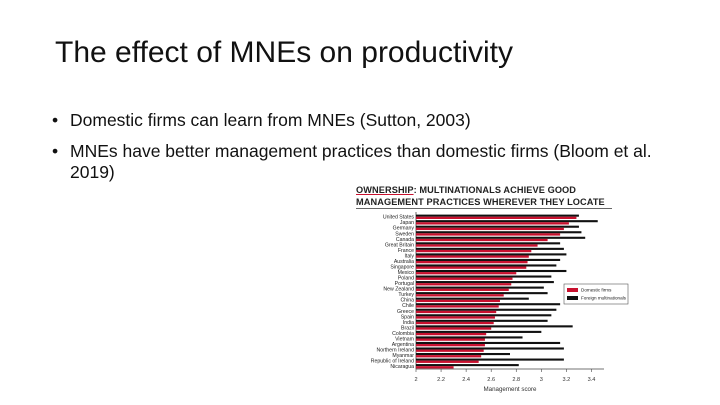  Describe the element at coordinates (567, 380) in the screenshot. I see `x-tick-label: 3.2` at that location.